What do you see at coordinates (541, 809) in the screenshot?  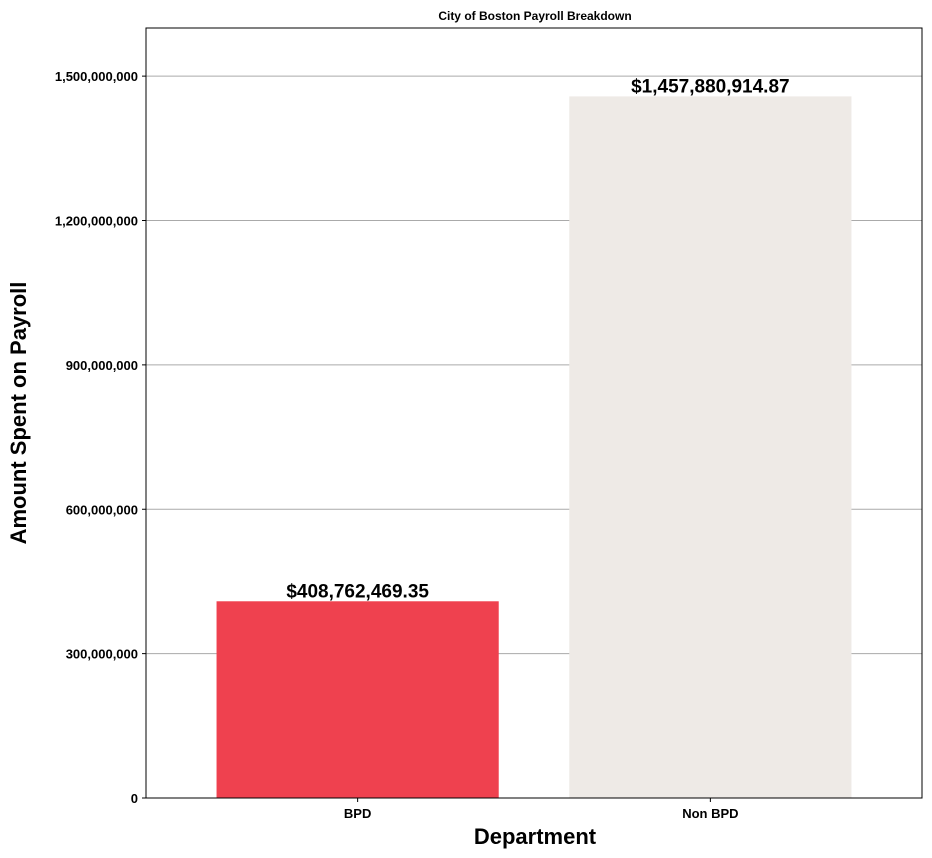 I see `x-axis-ticks: BPD Non BPD` at bounding box center [541, 809].